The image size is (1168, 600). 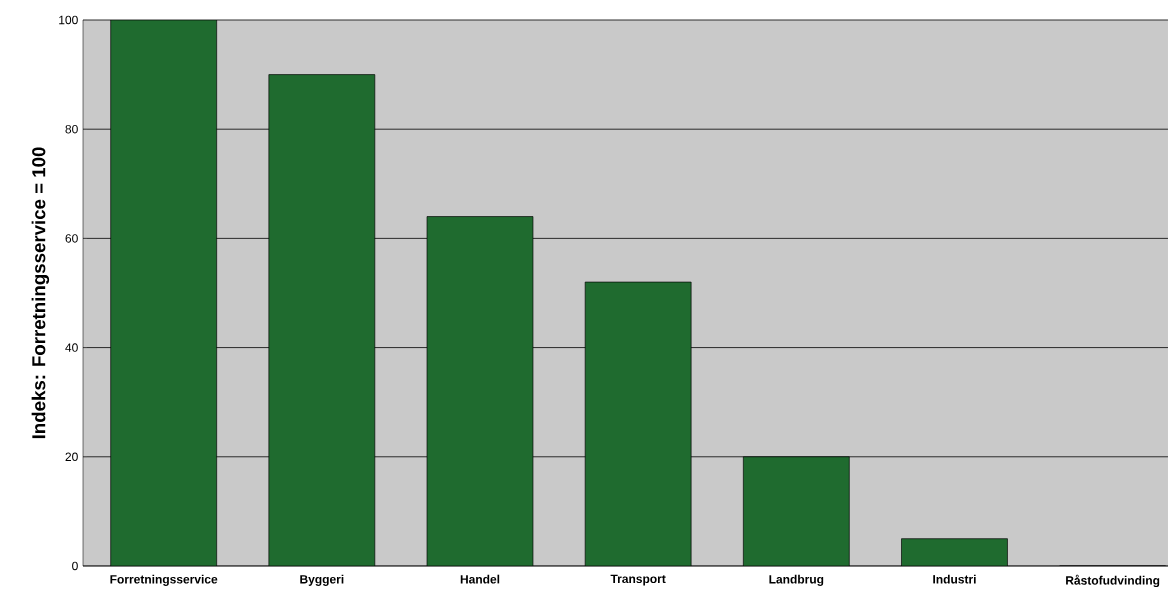 I want to click on x-tick-label: Byggeri, so click(x=322, y=580).